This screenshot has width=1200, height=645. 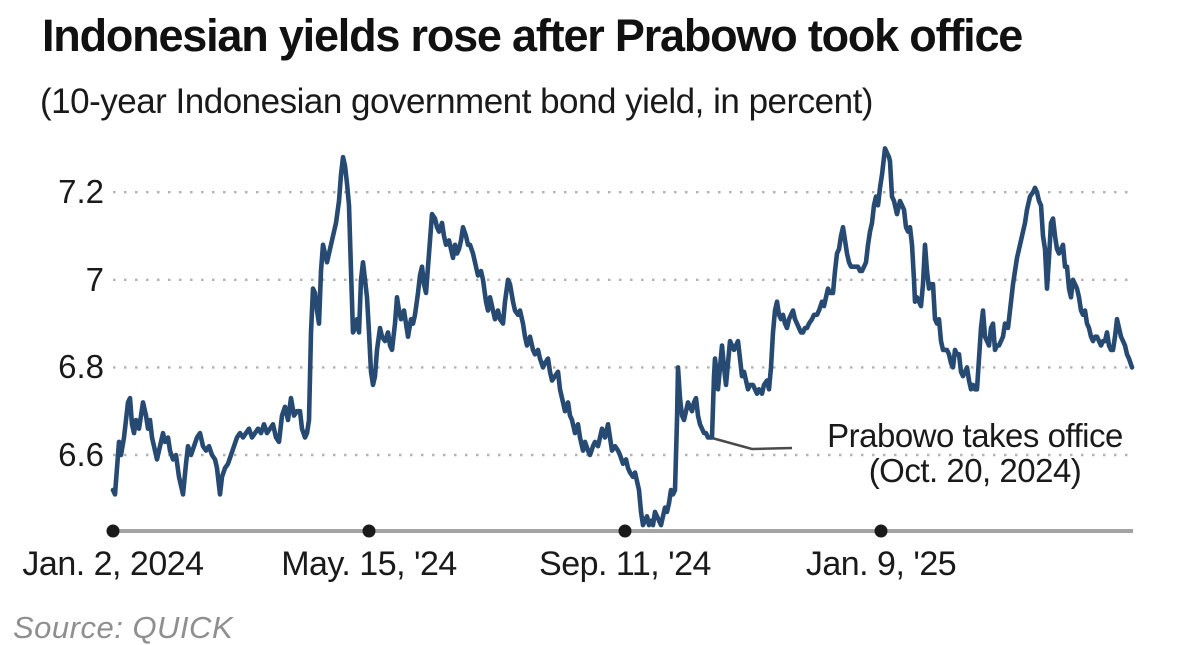 What do you see at coordinates (625, 564) in the screenshot?
I see `x-axis-tick-label: Sep. 11, '24` at bounding box center [625, 564].